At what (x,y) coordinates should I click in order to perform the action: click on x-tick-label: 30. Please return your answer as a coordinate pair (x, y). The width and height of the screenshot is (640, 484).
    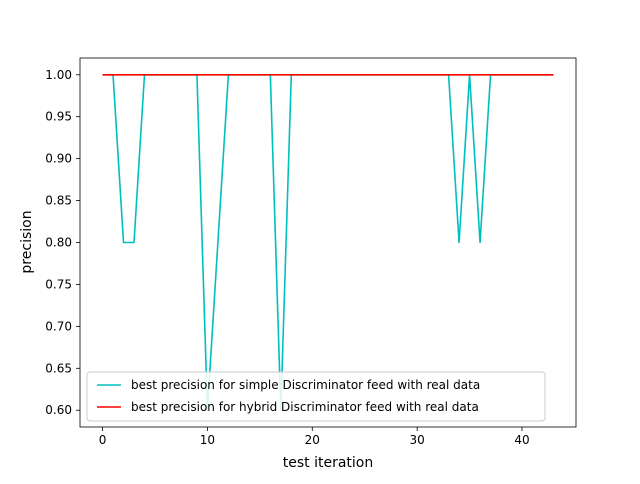
    Looking at the image, I should click on (416, 440).